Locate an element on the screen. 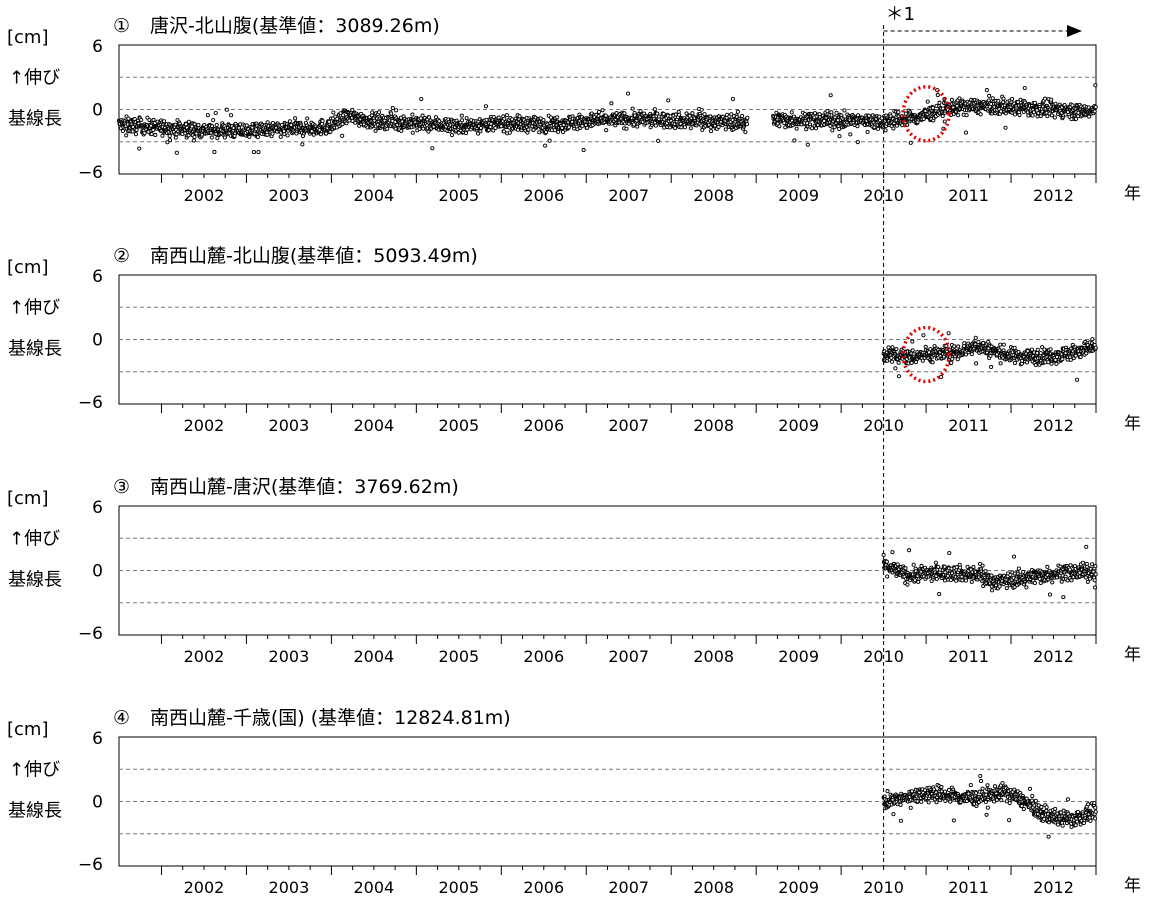  panel-title: 南西山麓-唐沢(基準値：3769.62m) is located at coordinates (304, 487).